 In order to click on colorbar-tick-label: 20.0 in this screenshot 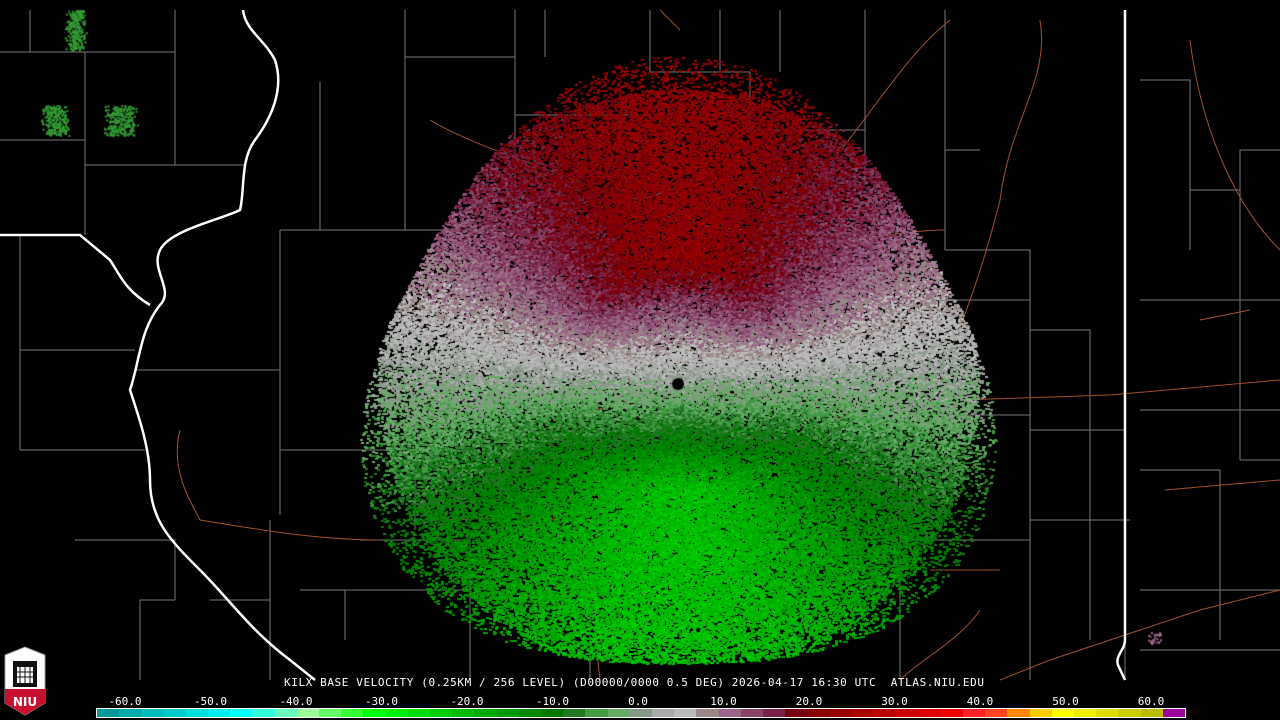, I will do `click(809, 701)`.